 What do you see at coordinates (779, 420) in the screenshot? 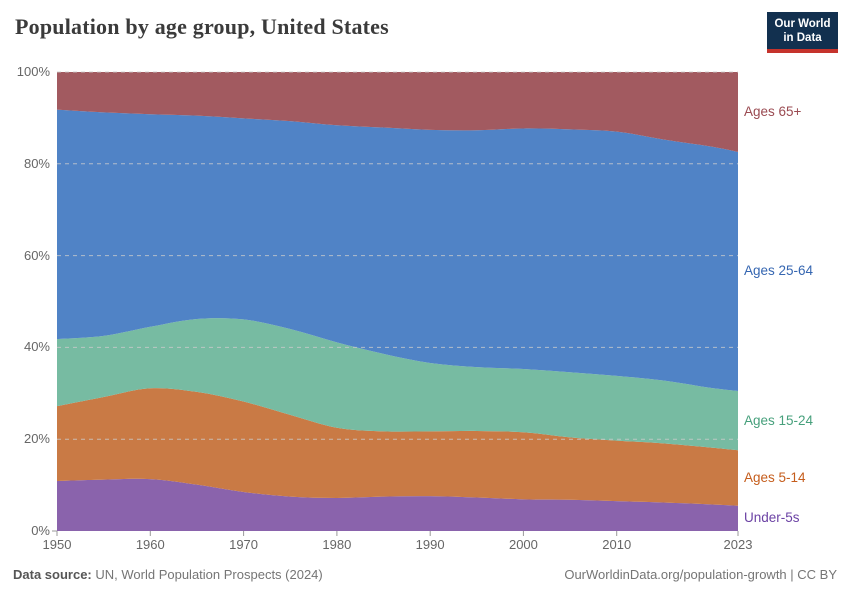
I see `legend-label-ages-15-24: Ages 15-24` at bounding box center [779, 420].